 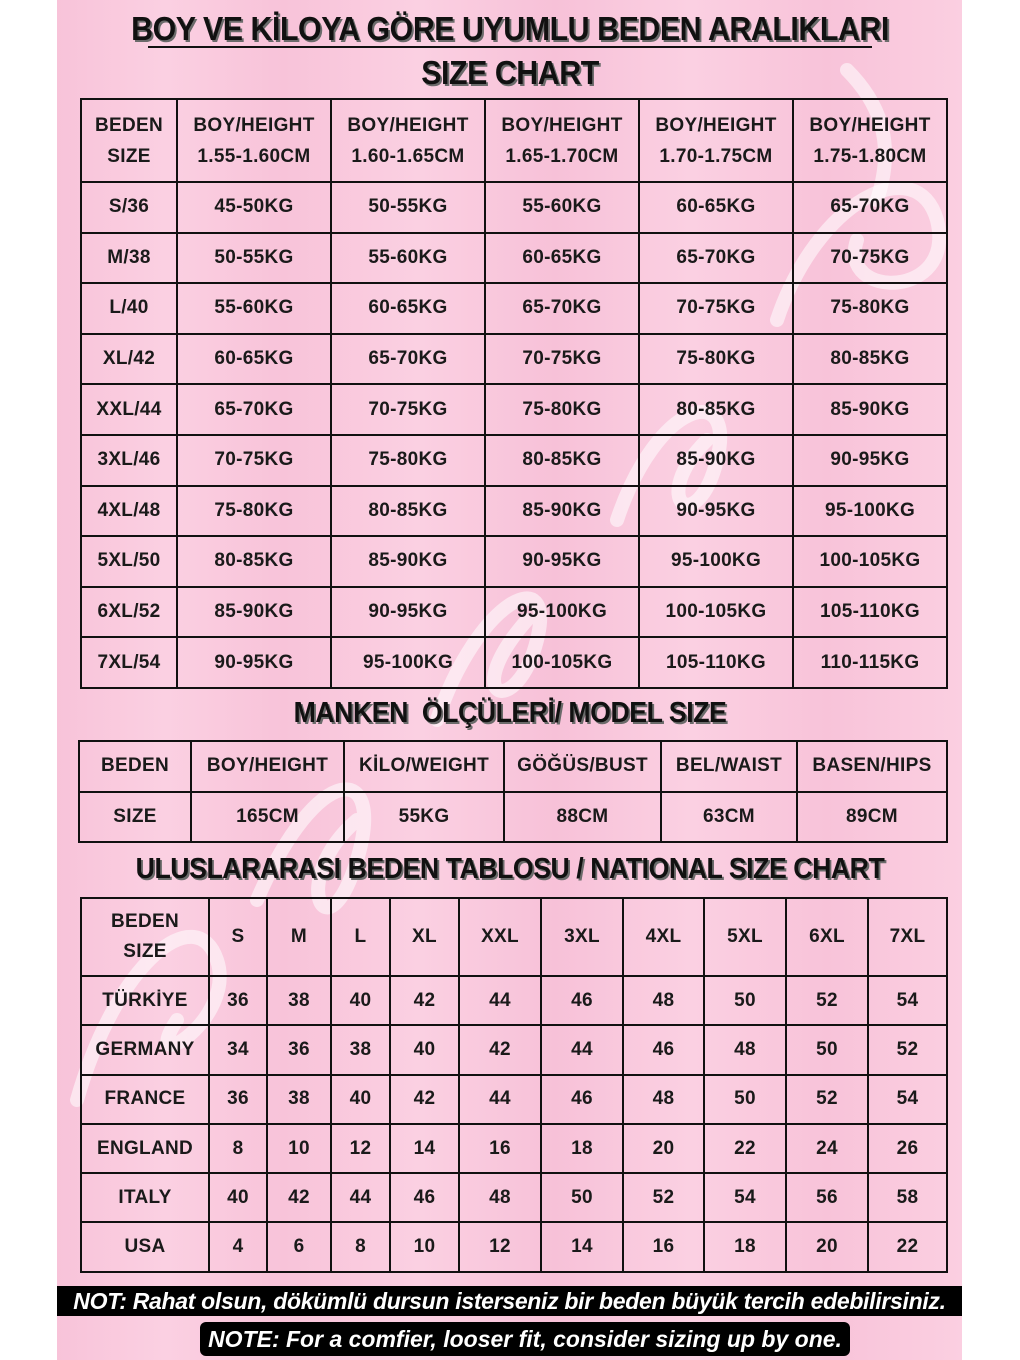 I want to click on size-value-cell: 36, so click(x=238, y=1000).